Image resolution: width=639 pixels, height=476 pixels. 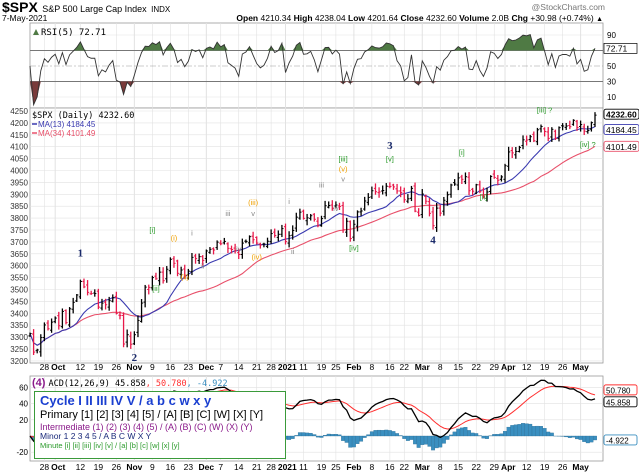 I want to click on price-value: 4101.49, so click(x=621, y=147).